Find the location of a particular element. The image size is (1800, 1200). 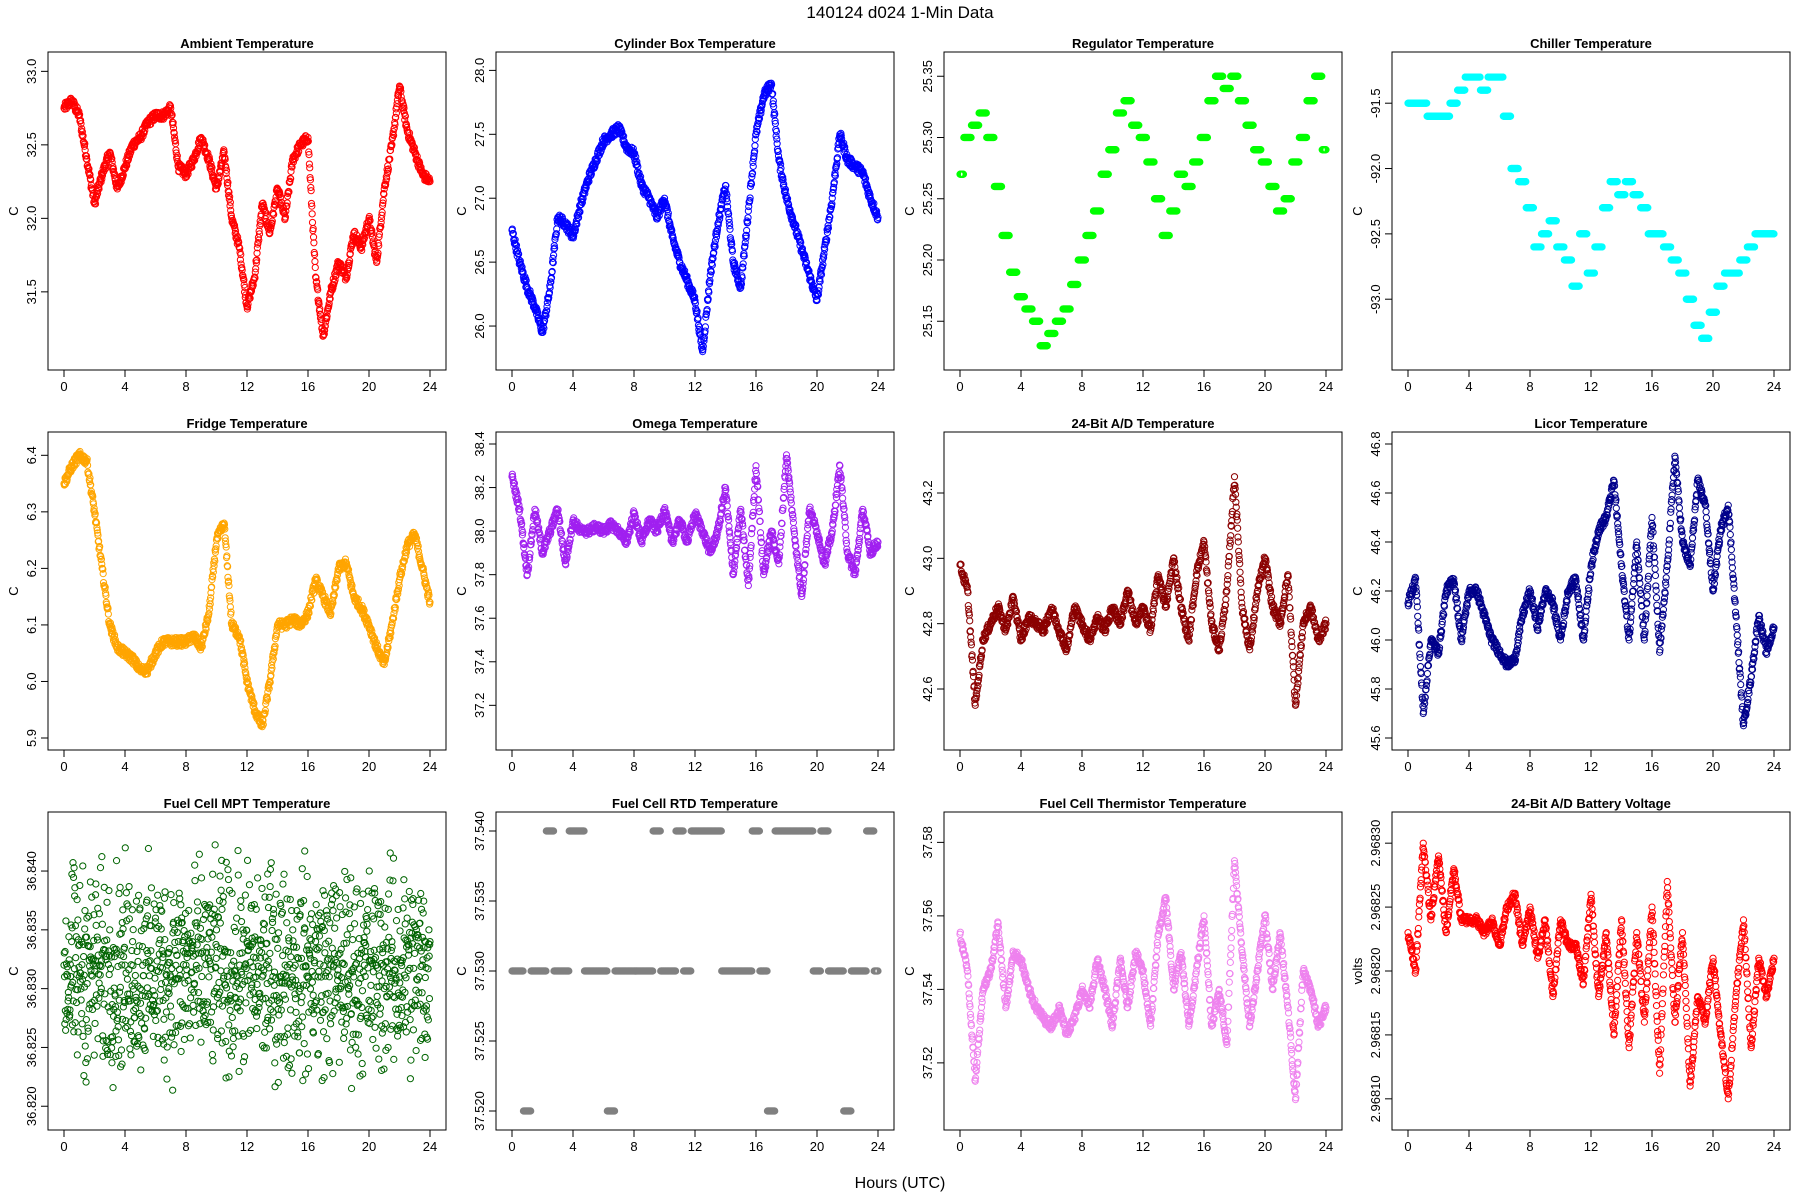

chiller-temperature-x-tick-label: 4 is located at coordinates (1468, 386).